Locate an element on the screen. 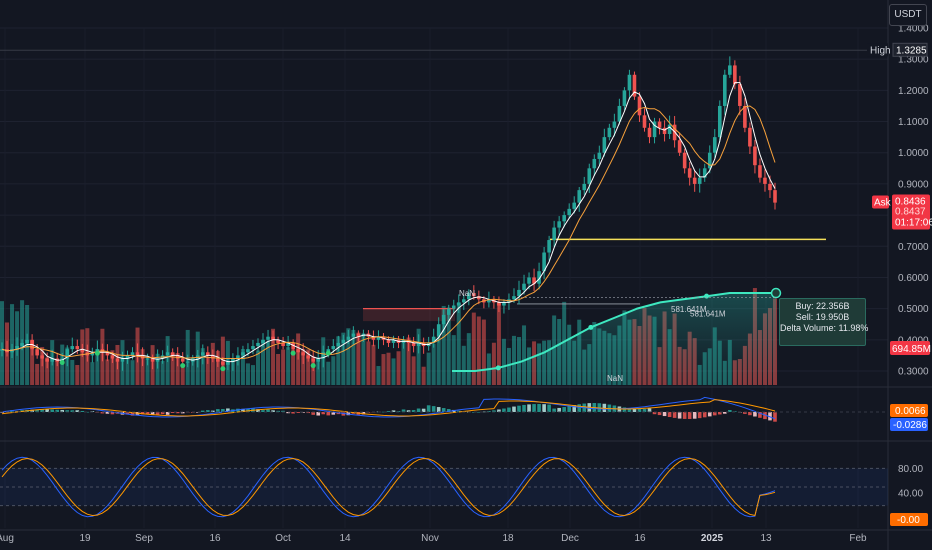 The height and width of the screenshot is (550, 932). ask-sub-value: 0.8437 is located at coordinates (910, 211).